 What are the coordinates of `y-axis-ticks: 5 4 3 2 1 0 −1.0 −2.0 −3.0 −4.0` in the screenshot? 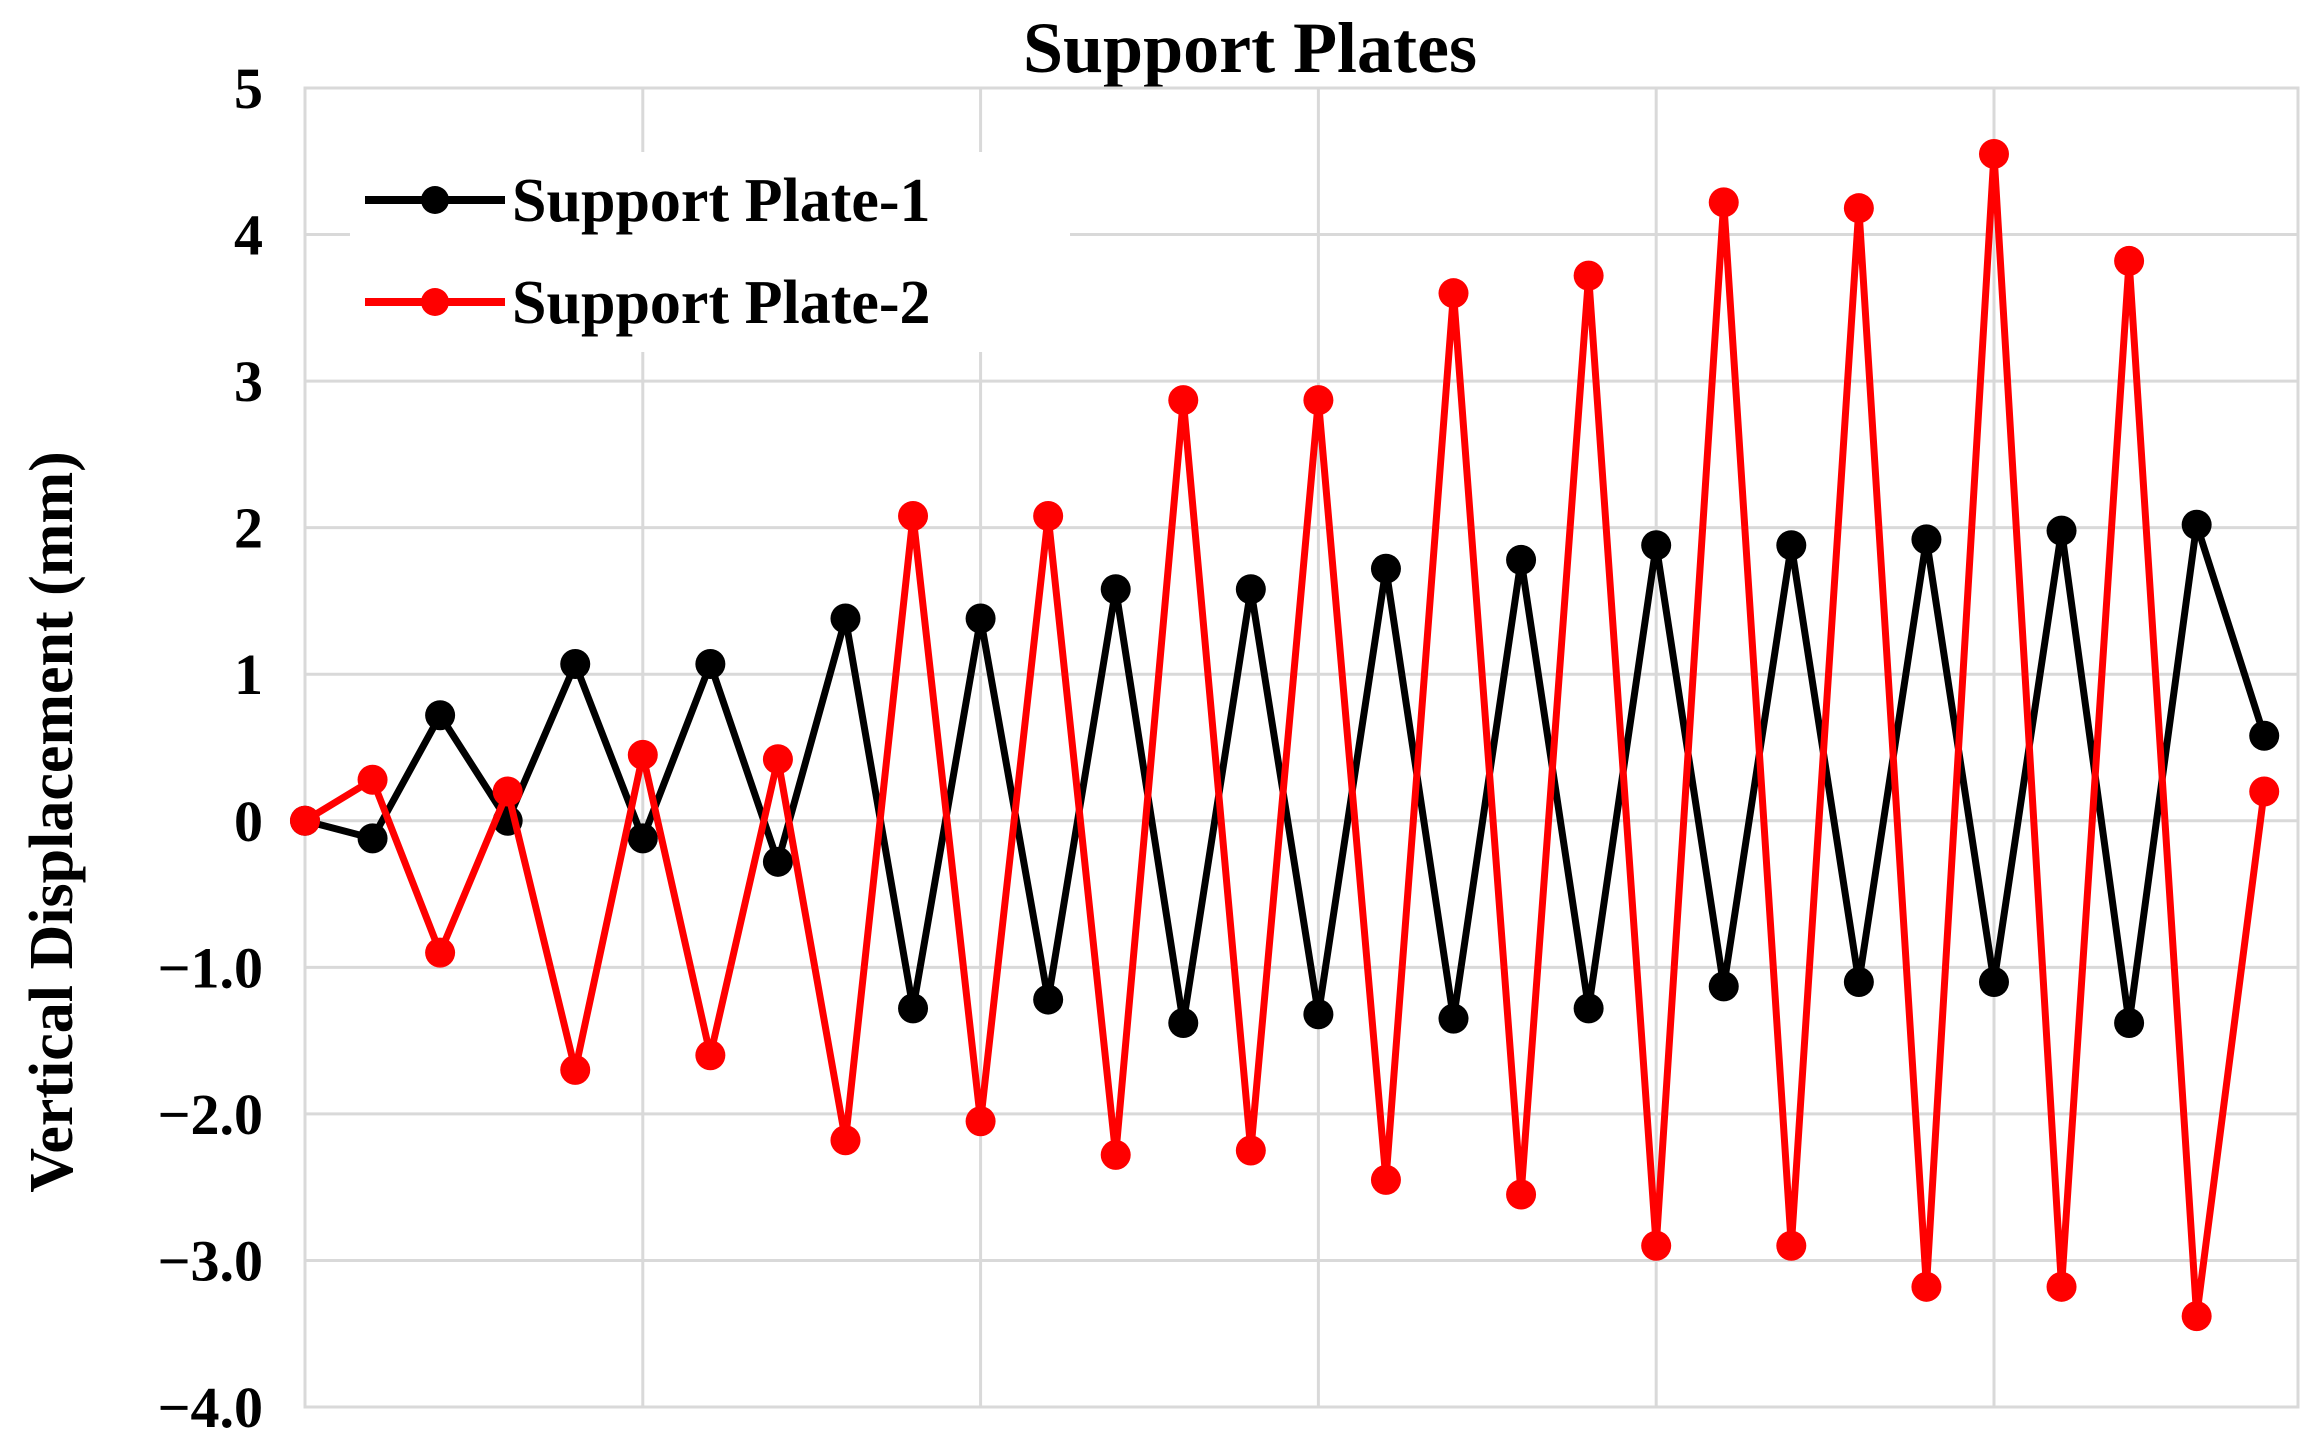 It's located at (210, 748).